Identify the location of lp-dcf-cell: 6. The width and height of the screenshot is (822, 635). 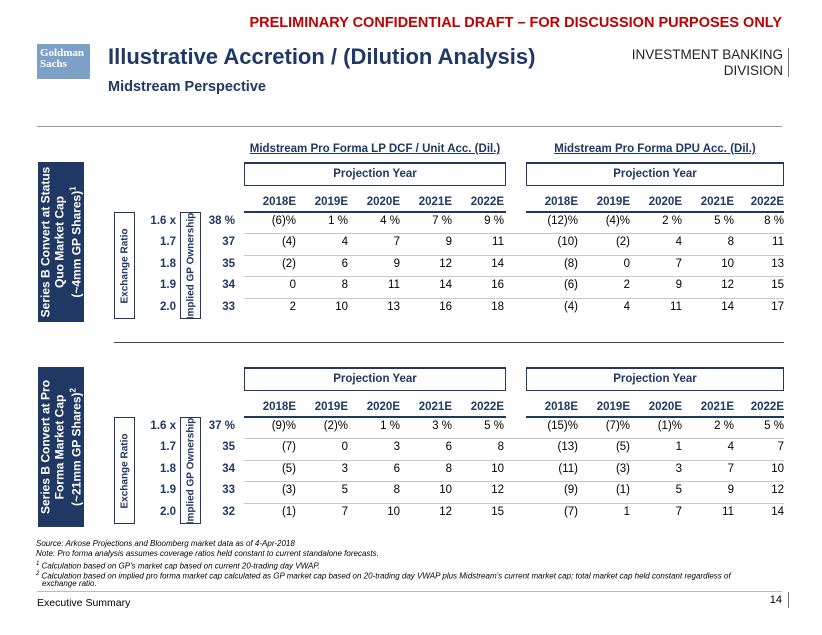
(448, 447).